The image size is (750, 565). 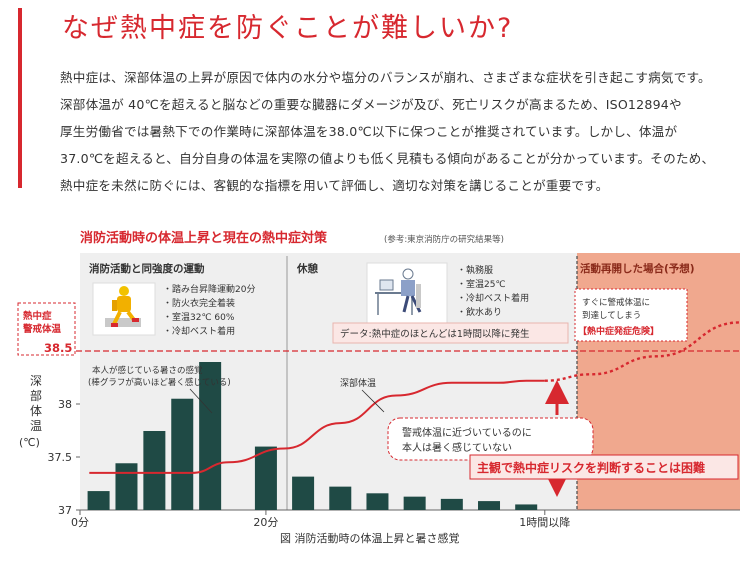 I want to click on x-axis-ticks: 0分 20分 1時間以降, so click(x=320, y=519).